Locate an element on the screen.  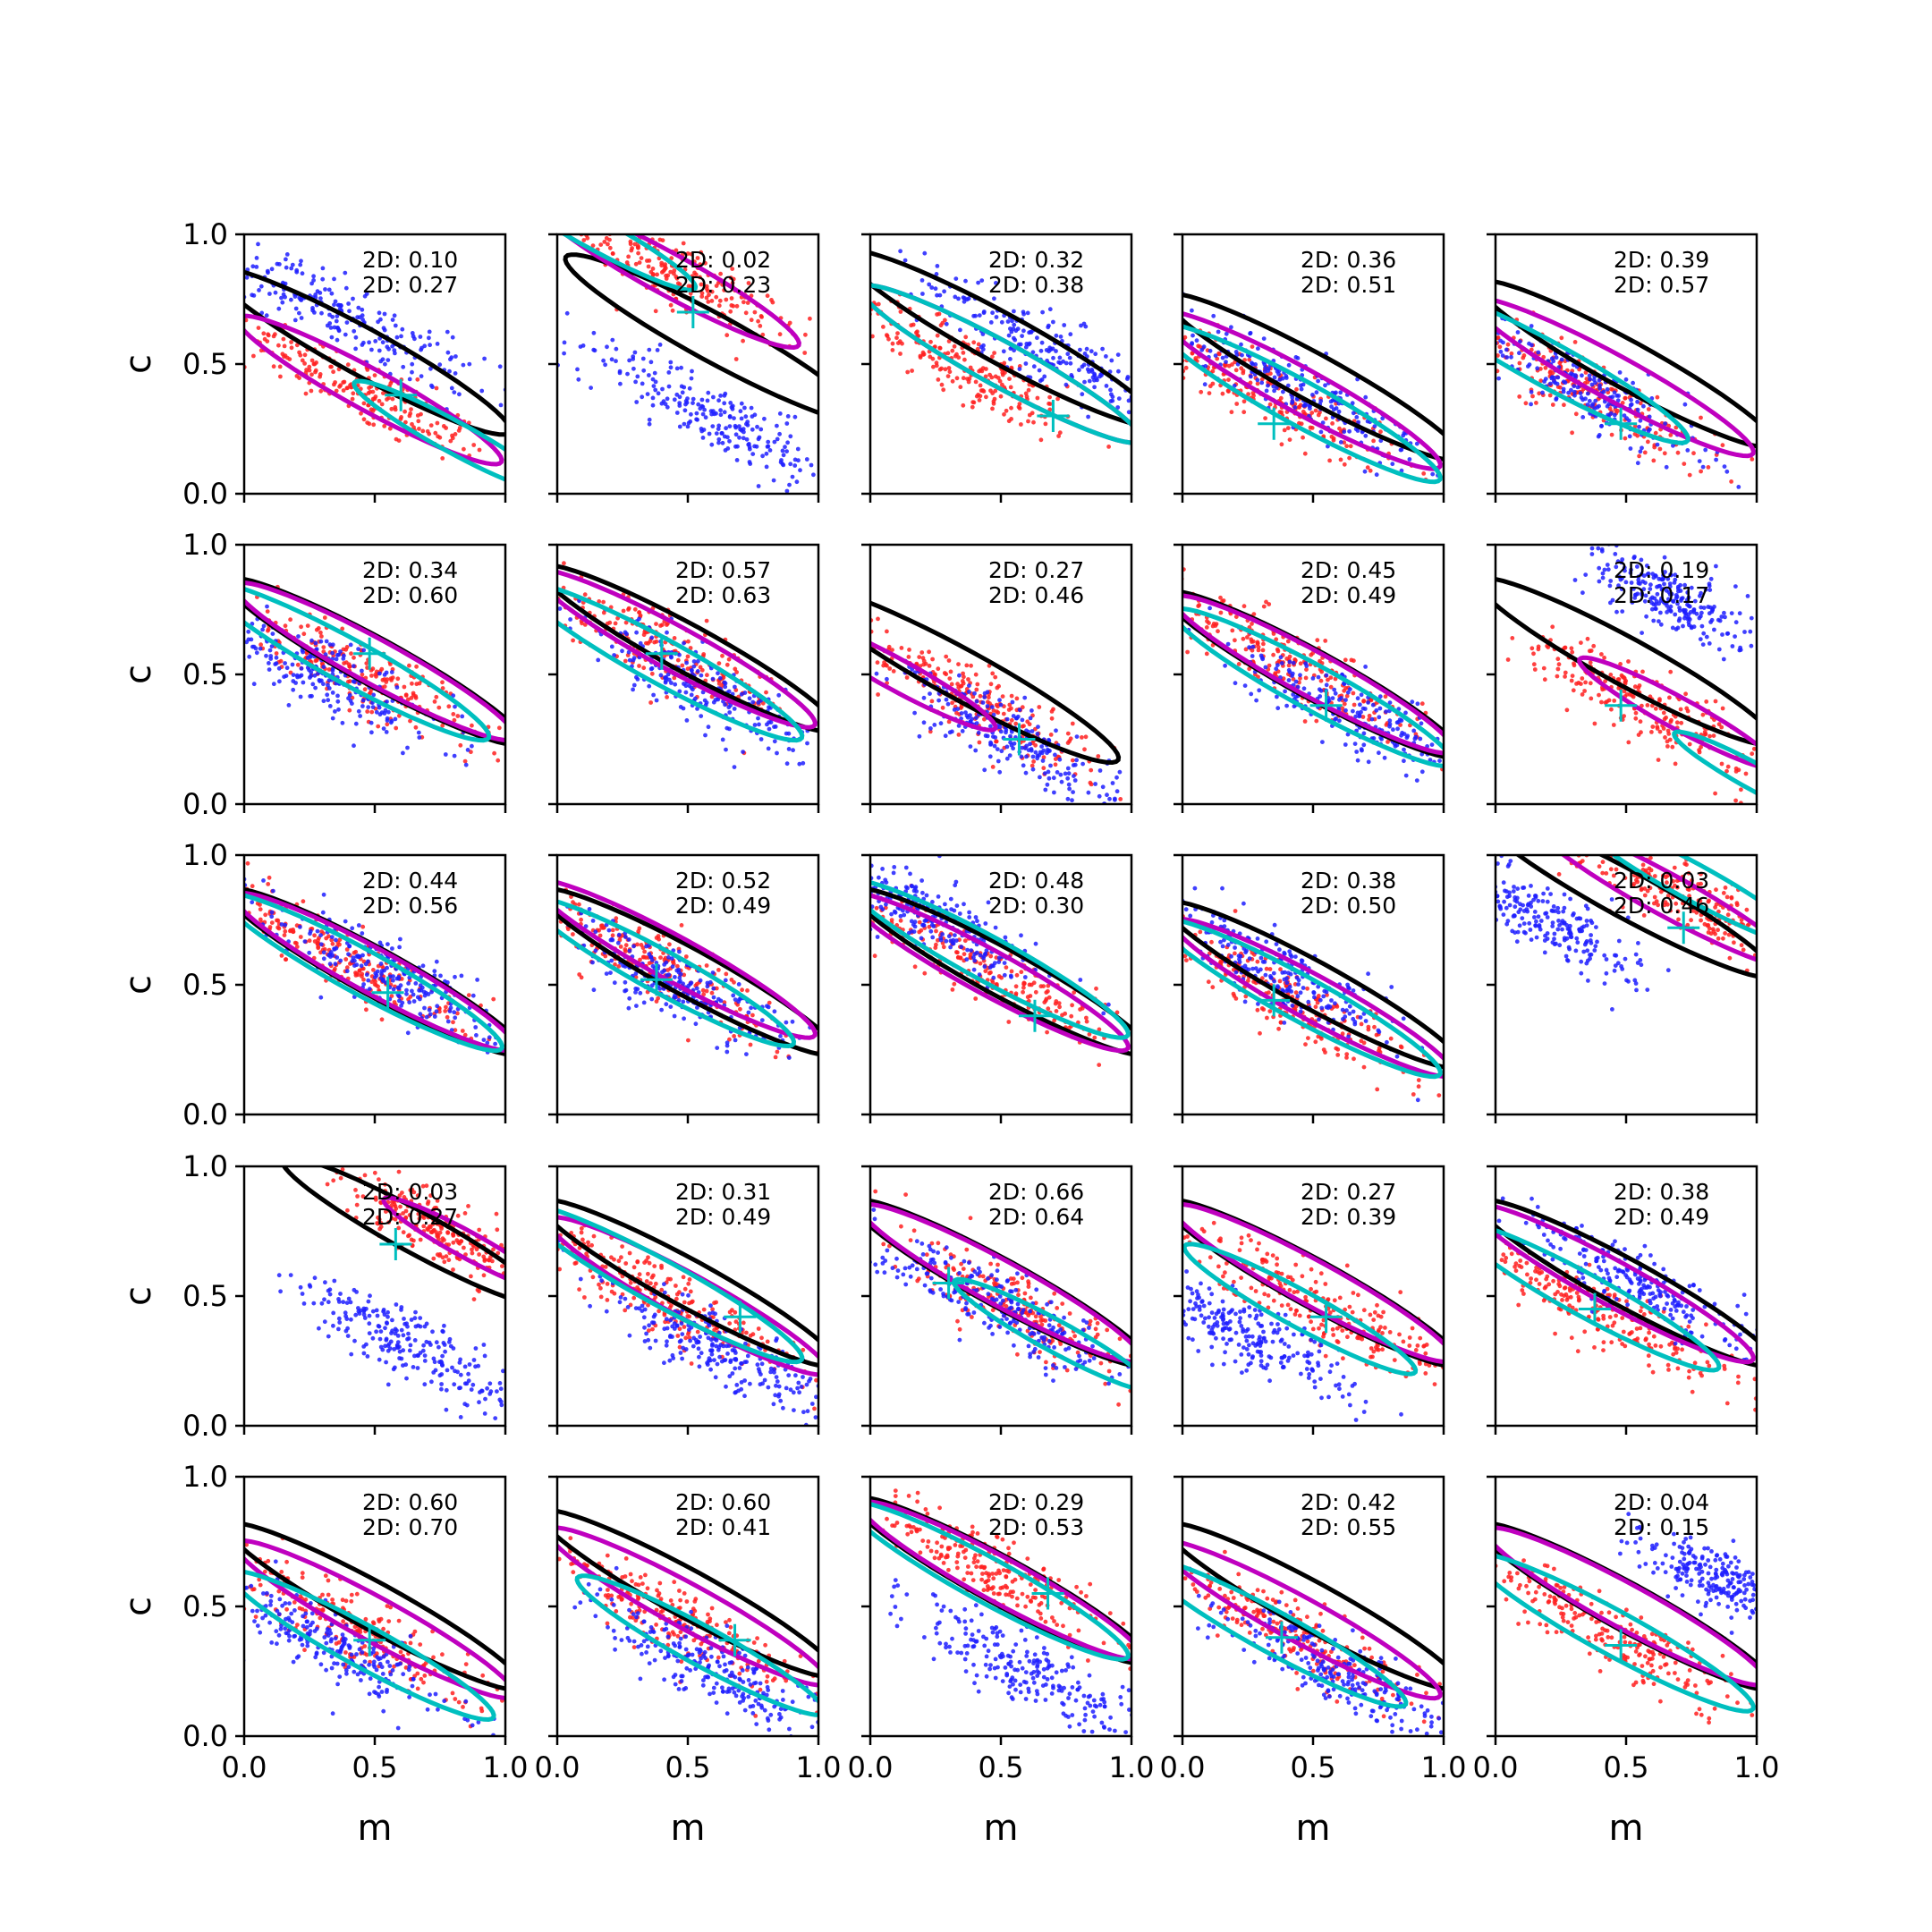
cyan-contour is located at coordinates (1714, 762).